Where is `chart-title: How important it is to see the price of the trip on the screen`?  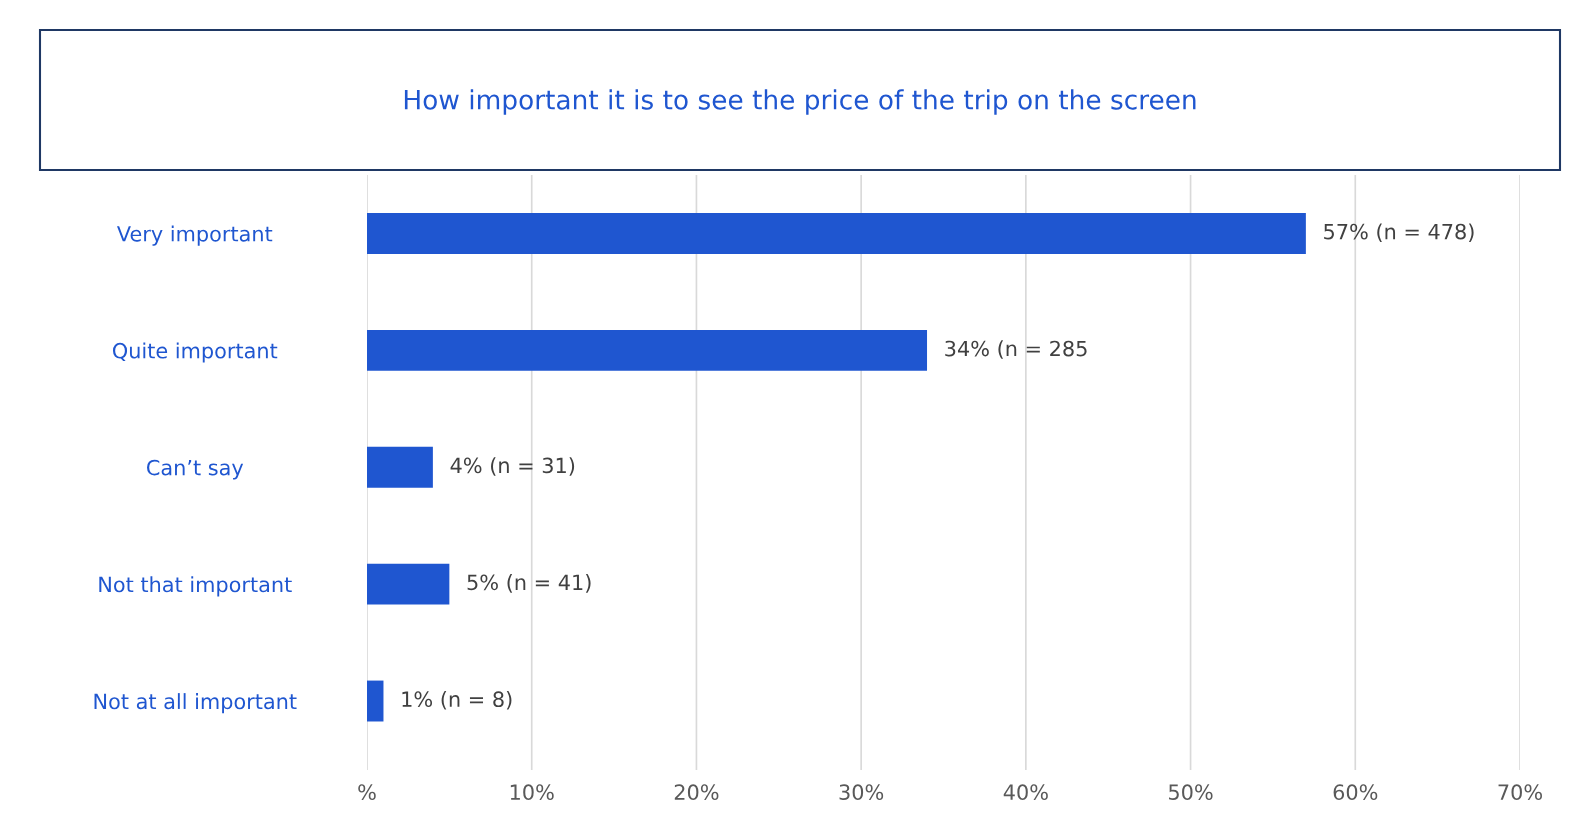
chart-title: How important it is to see the price of the trip on the screen is located at coordinates (800, 102).